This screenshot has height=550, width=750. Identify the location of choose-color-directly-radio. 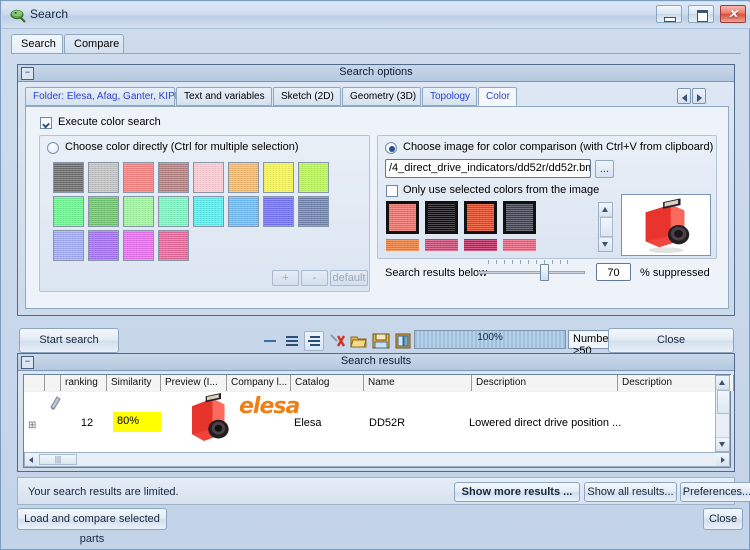
(53, 148).